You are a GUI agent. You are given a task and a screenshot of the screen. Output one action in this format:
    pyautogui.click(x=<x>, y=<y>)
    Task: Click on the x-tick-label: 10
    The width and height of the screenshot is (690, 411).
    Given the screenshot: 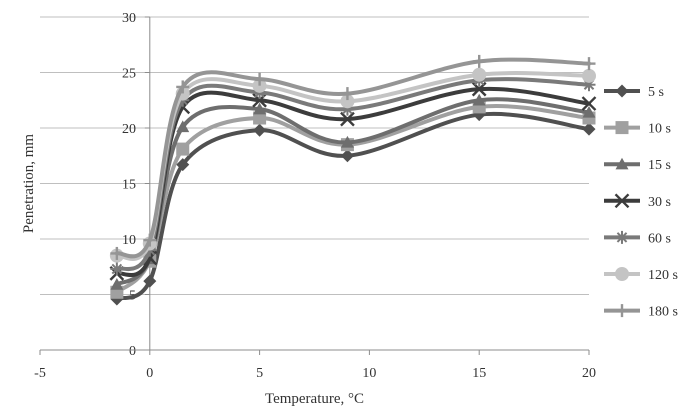 What is the action you would take?
    pyautogui.click(x=369, y=373)
    